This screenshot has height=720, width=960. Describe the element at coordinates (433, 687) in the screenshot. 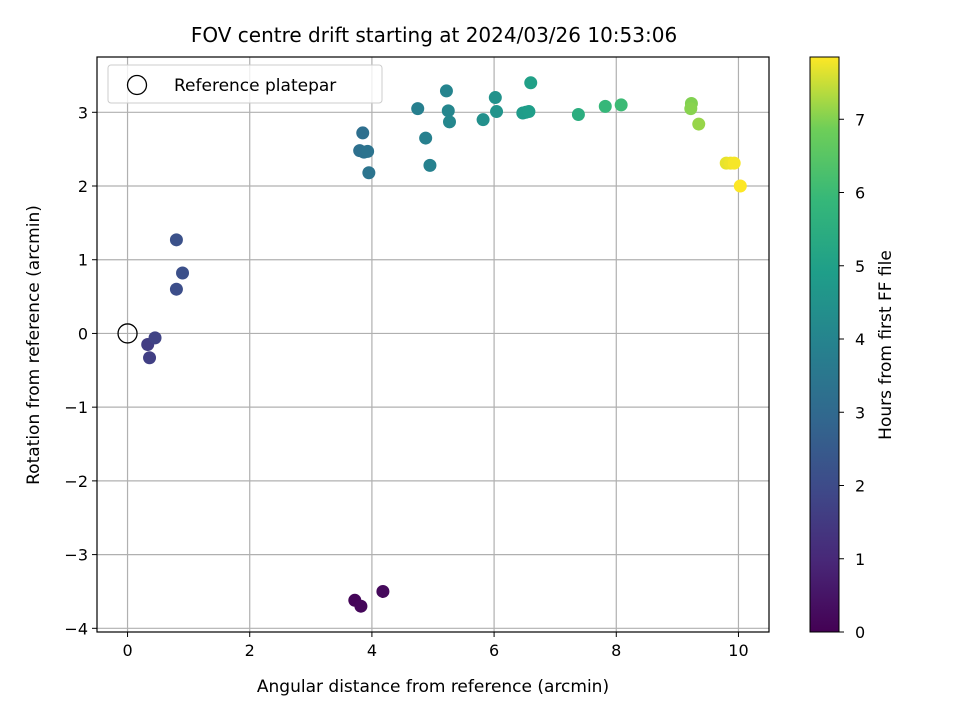

I see `x-axis-label: Angular distance from reference (arcmin)` at that location.